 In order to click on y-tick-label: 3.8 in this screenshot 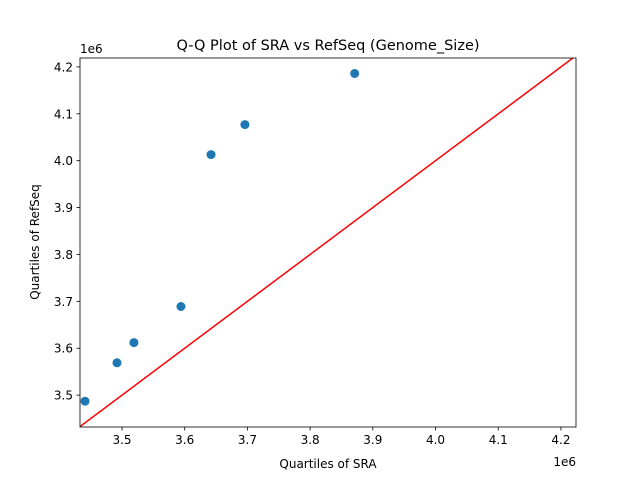, I will do `click(63, 255)`.